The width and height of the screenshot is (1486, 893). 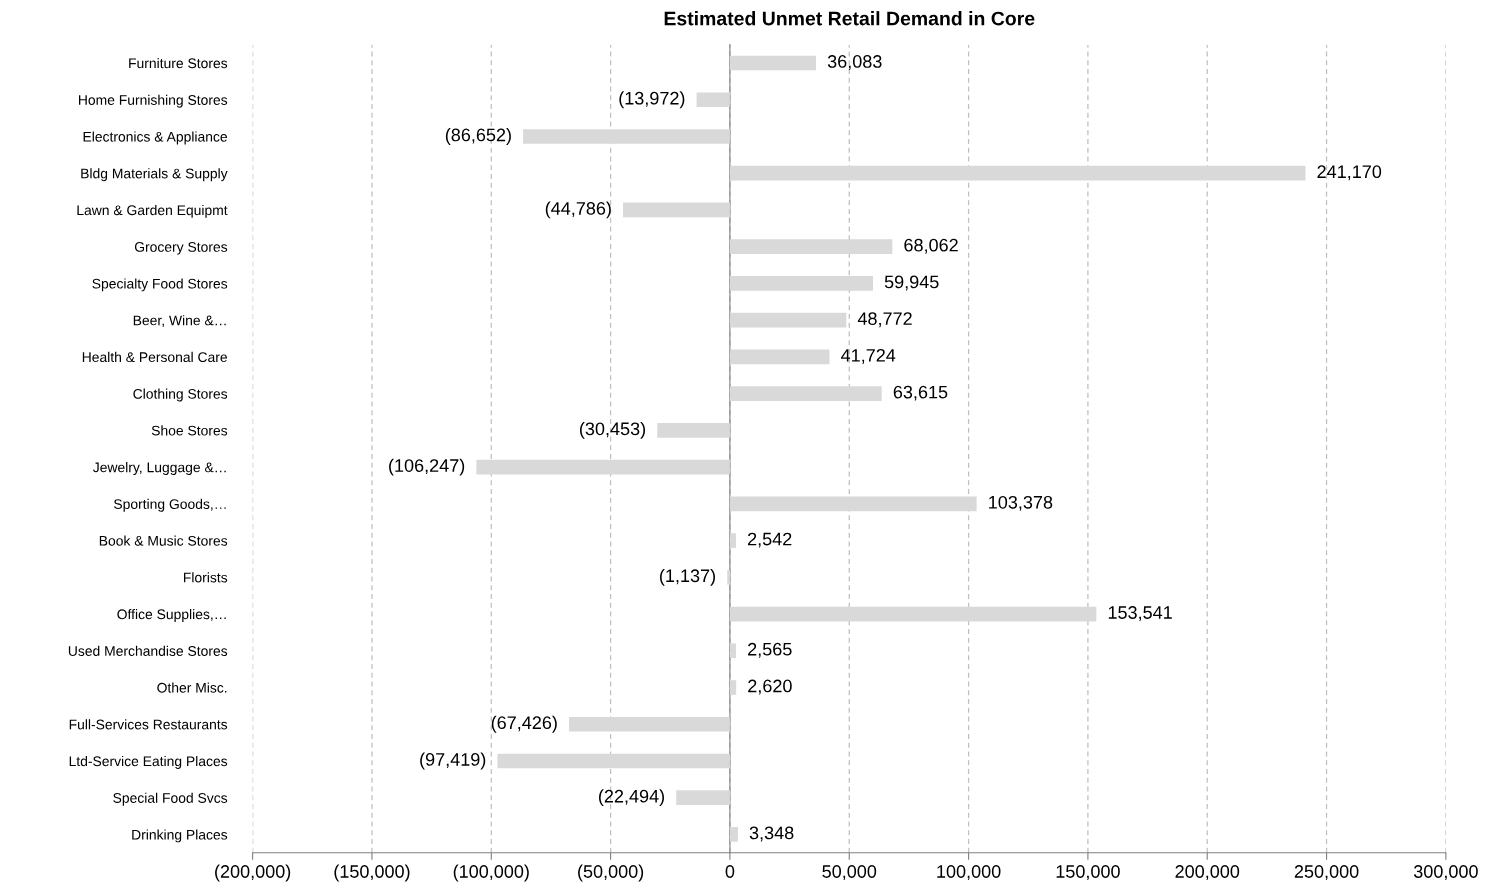 What do you see at coordinates (155, 357) in the screenshot?
I see `y-tick-label: Health & Personal Care` at bounding box center [155, 357].